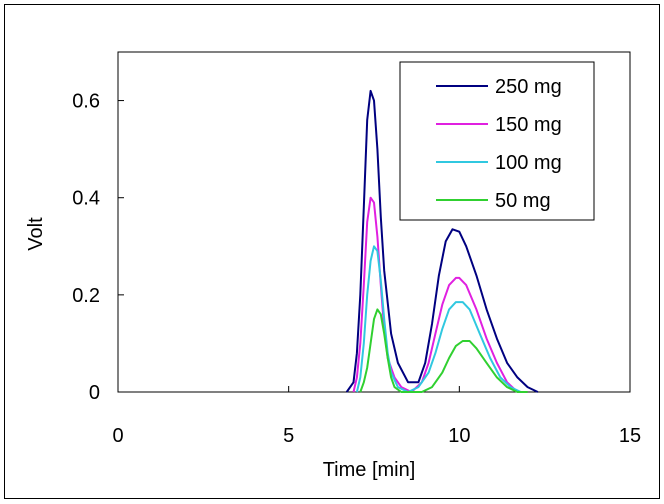 Image resolution: width=664 pixels, height=504 pixels. Describe the element at coordinates (528, 163) in the screenshot. I see `legend-label: 100 mg` at that location.